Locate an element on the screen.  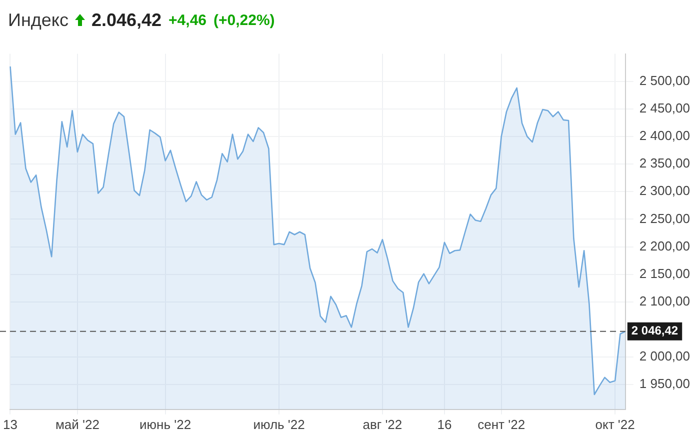
chart-title: Индекс is located at coordinates (38, 20).